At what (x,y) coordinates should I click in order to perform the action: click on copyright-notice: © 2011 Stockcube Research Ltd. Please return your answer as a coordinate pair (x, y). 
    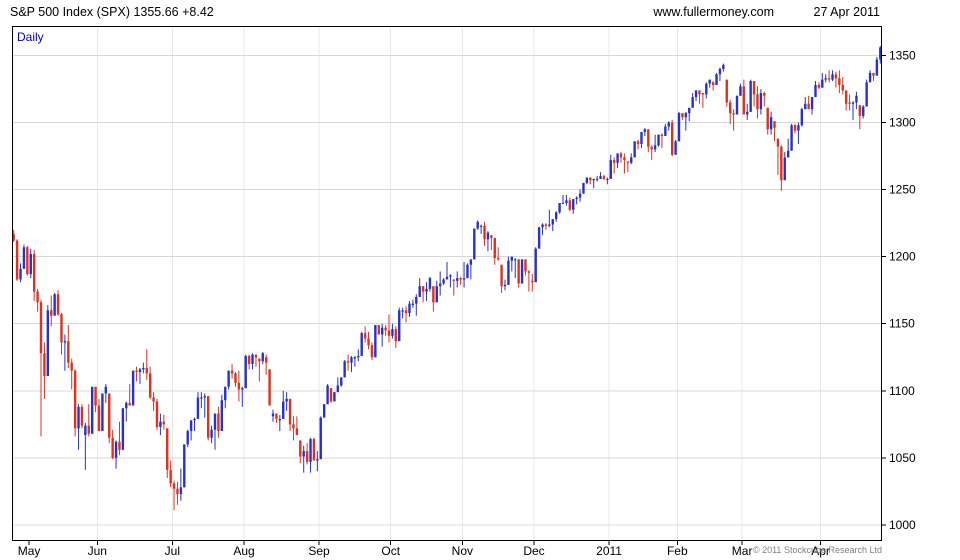
    Looking at the image, I should click on (817, 550).